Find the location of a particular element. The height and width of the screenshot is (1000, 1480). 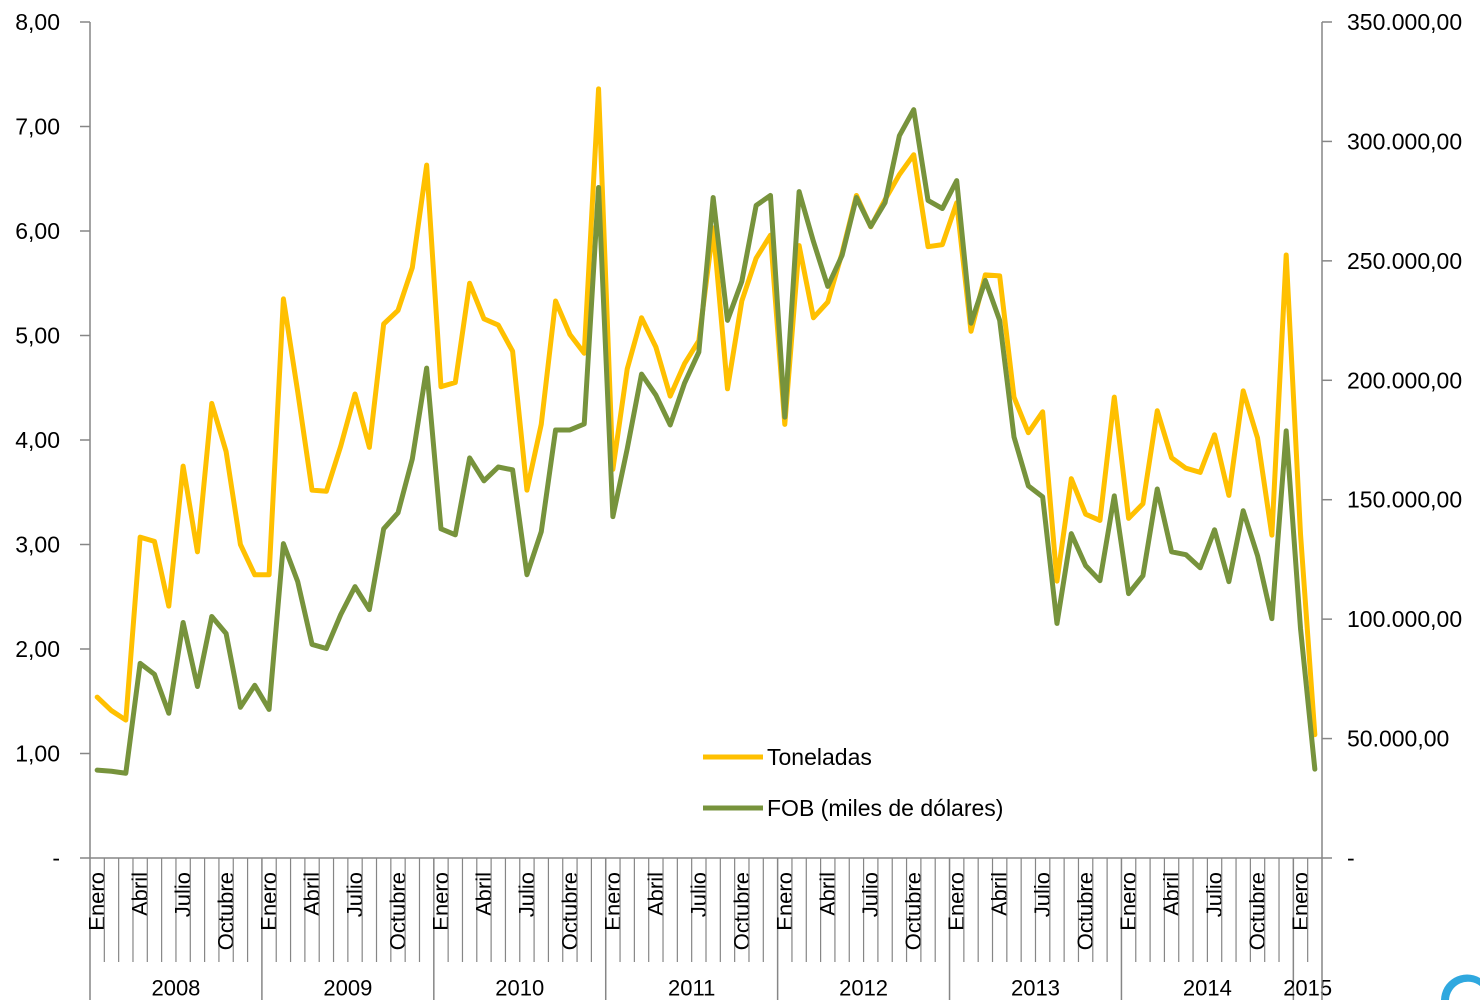

y-left-tick-label: - is located at coordinates (56, 858).